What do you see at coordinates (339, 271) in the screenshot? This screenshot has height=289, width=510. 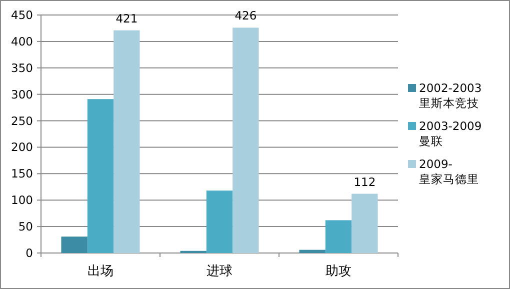 I see `x-tick-label: 助攻` at bounding box center [339, 271].